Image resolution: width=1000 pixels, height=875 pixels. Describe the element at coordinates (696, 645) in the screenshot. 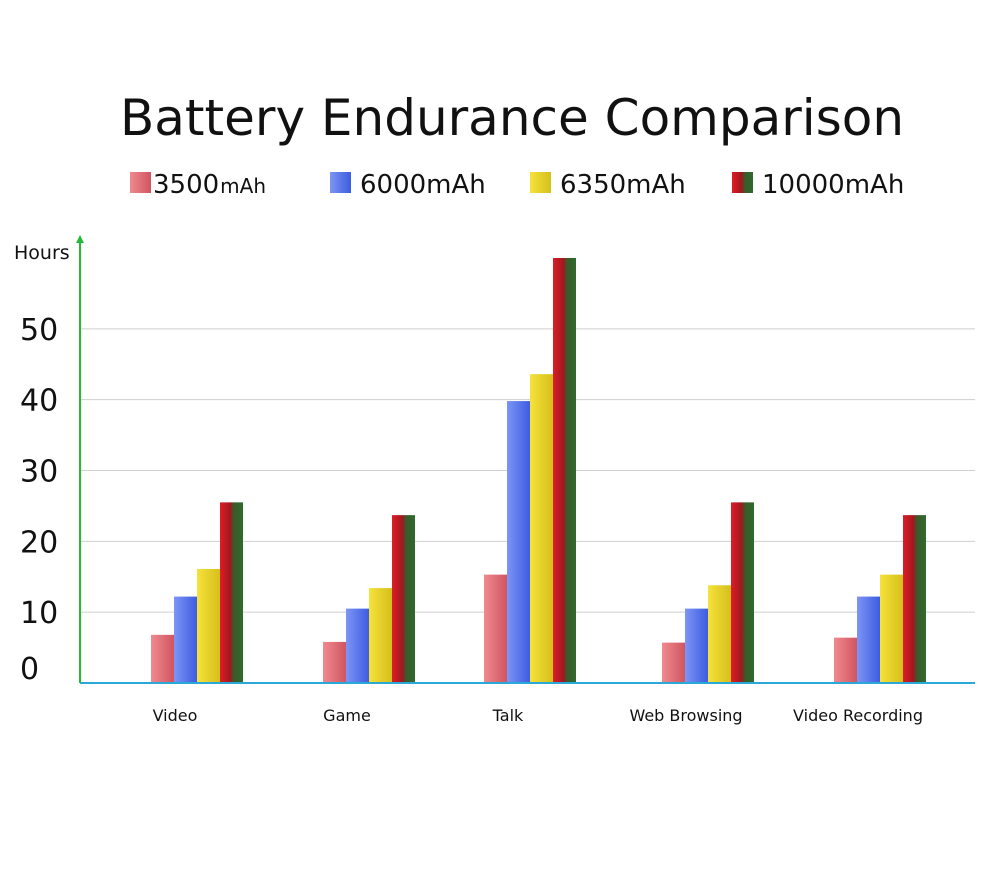

I see `bar-web-browsing-6000mah` at that location.